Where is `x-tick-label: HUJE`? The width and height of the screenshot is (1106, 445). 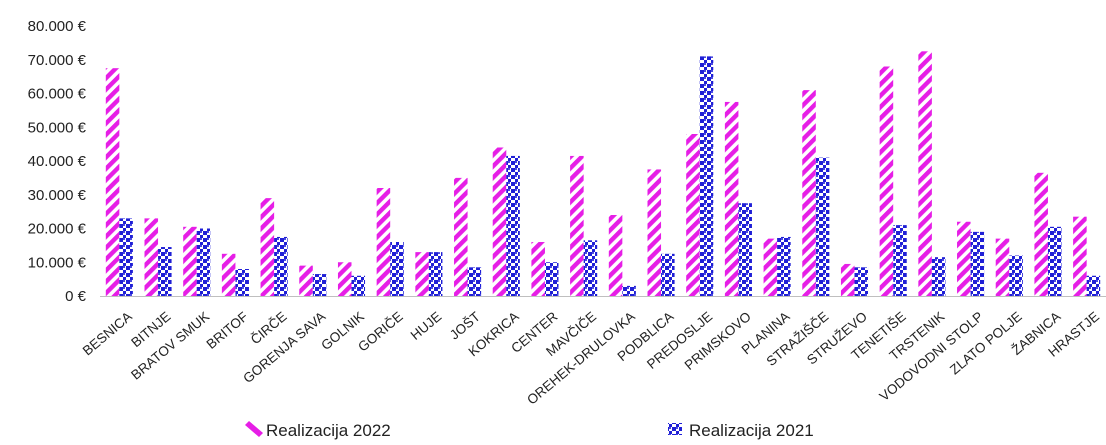 x-tick-label: HUJE is located at coordinates (426, 326).